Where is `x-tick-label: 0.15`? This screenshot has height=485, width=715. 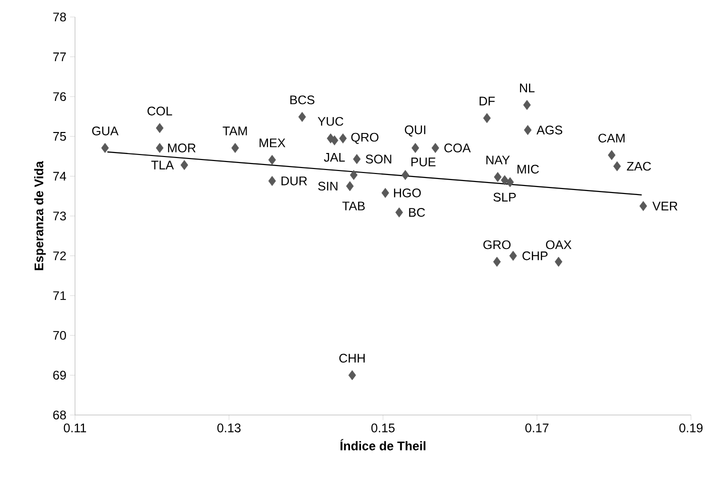
x-tick-label: 0.15 is located at coordinates (383, 428).